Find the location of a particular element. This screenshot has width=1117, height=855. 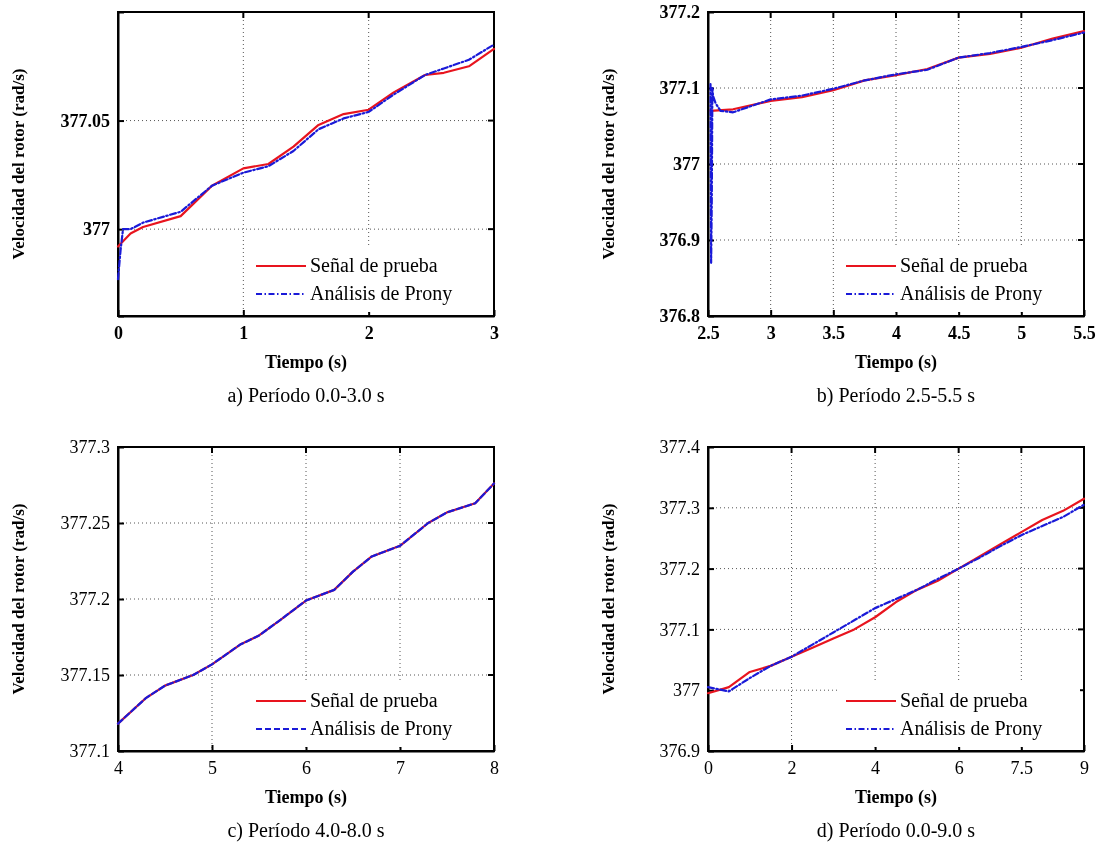

x-tick-label: 2.5 is located at coordinates (708, 332).